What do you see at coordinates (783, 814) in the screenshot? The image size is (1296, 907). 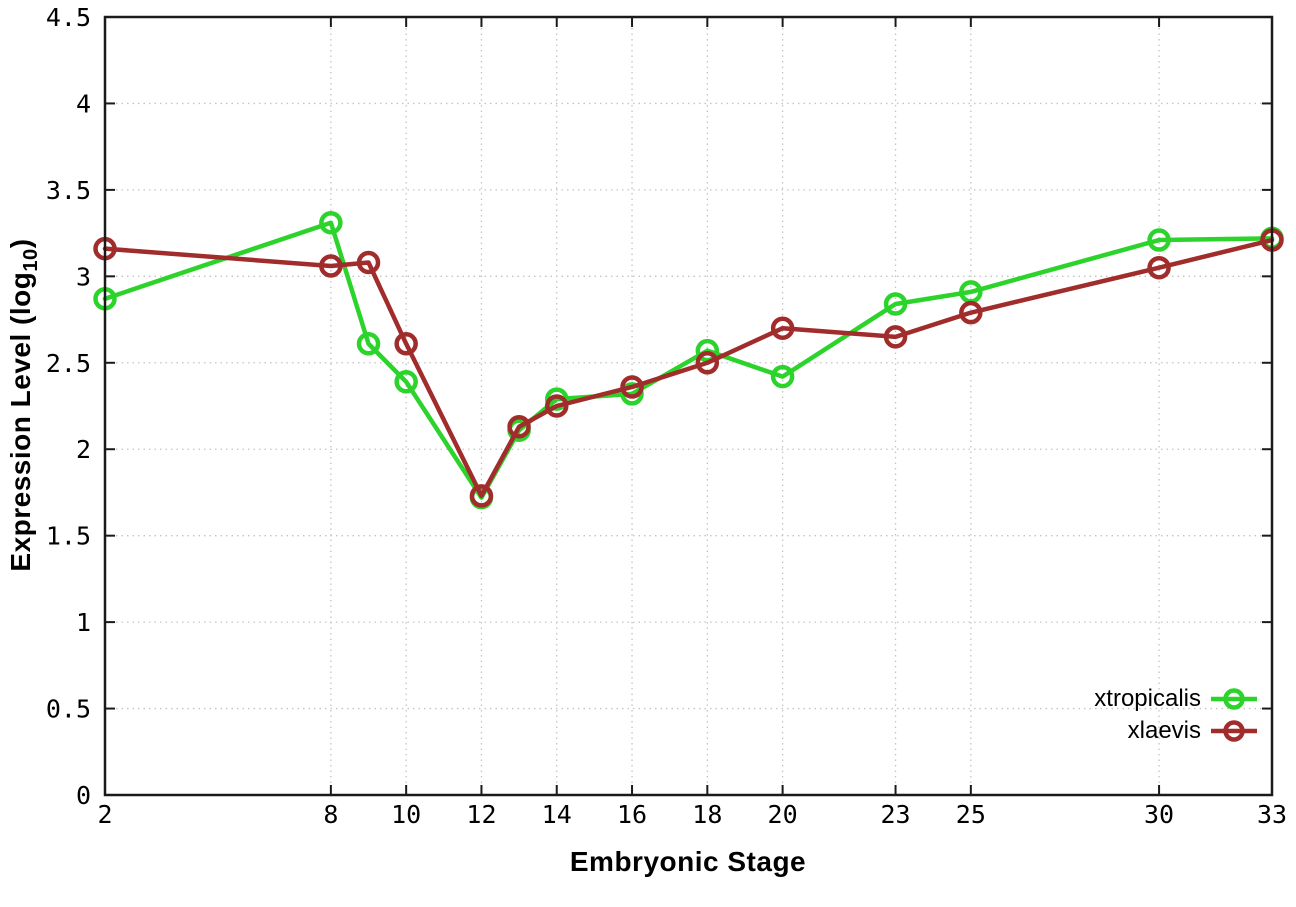 I see `x-tick-label-20: 20` at bounding box center [783, 814].